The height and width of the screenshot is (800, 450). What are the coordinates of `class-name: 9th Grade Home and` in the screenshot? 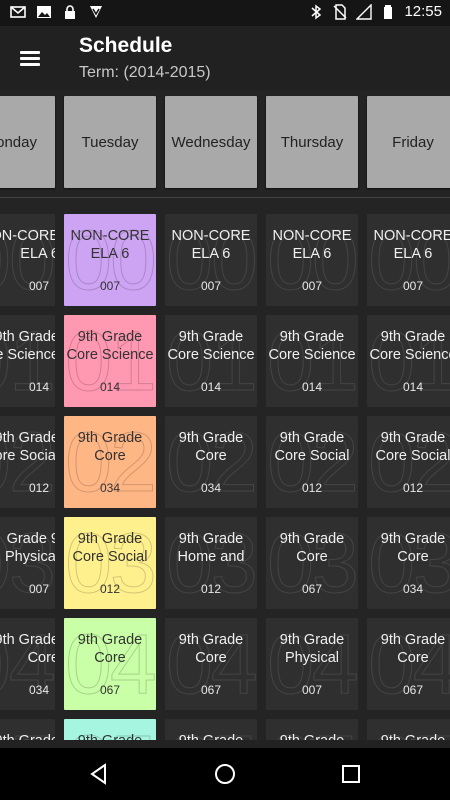 It's located at (211, 548).